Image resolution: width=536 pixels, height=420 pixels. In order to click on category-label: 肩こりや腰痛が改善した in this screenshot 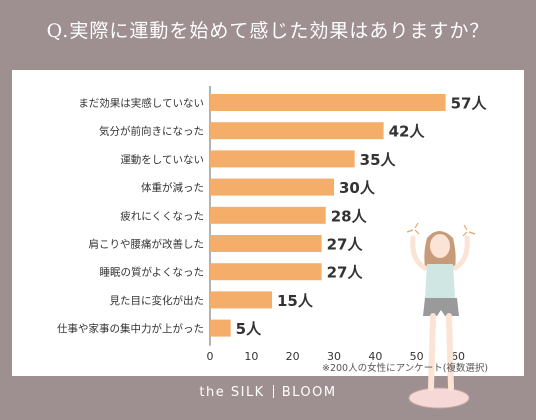, I will do `click(147, 244)`.